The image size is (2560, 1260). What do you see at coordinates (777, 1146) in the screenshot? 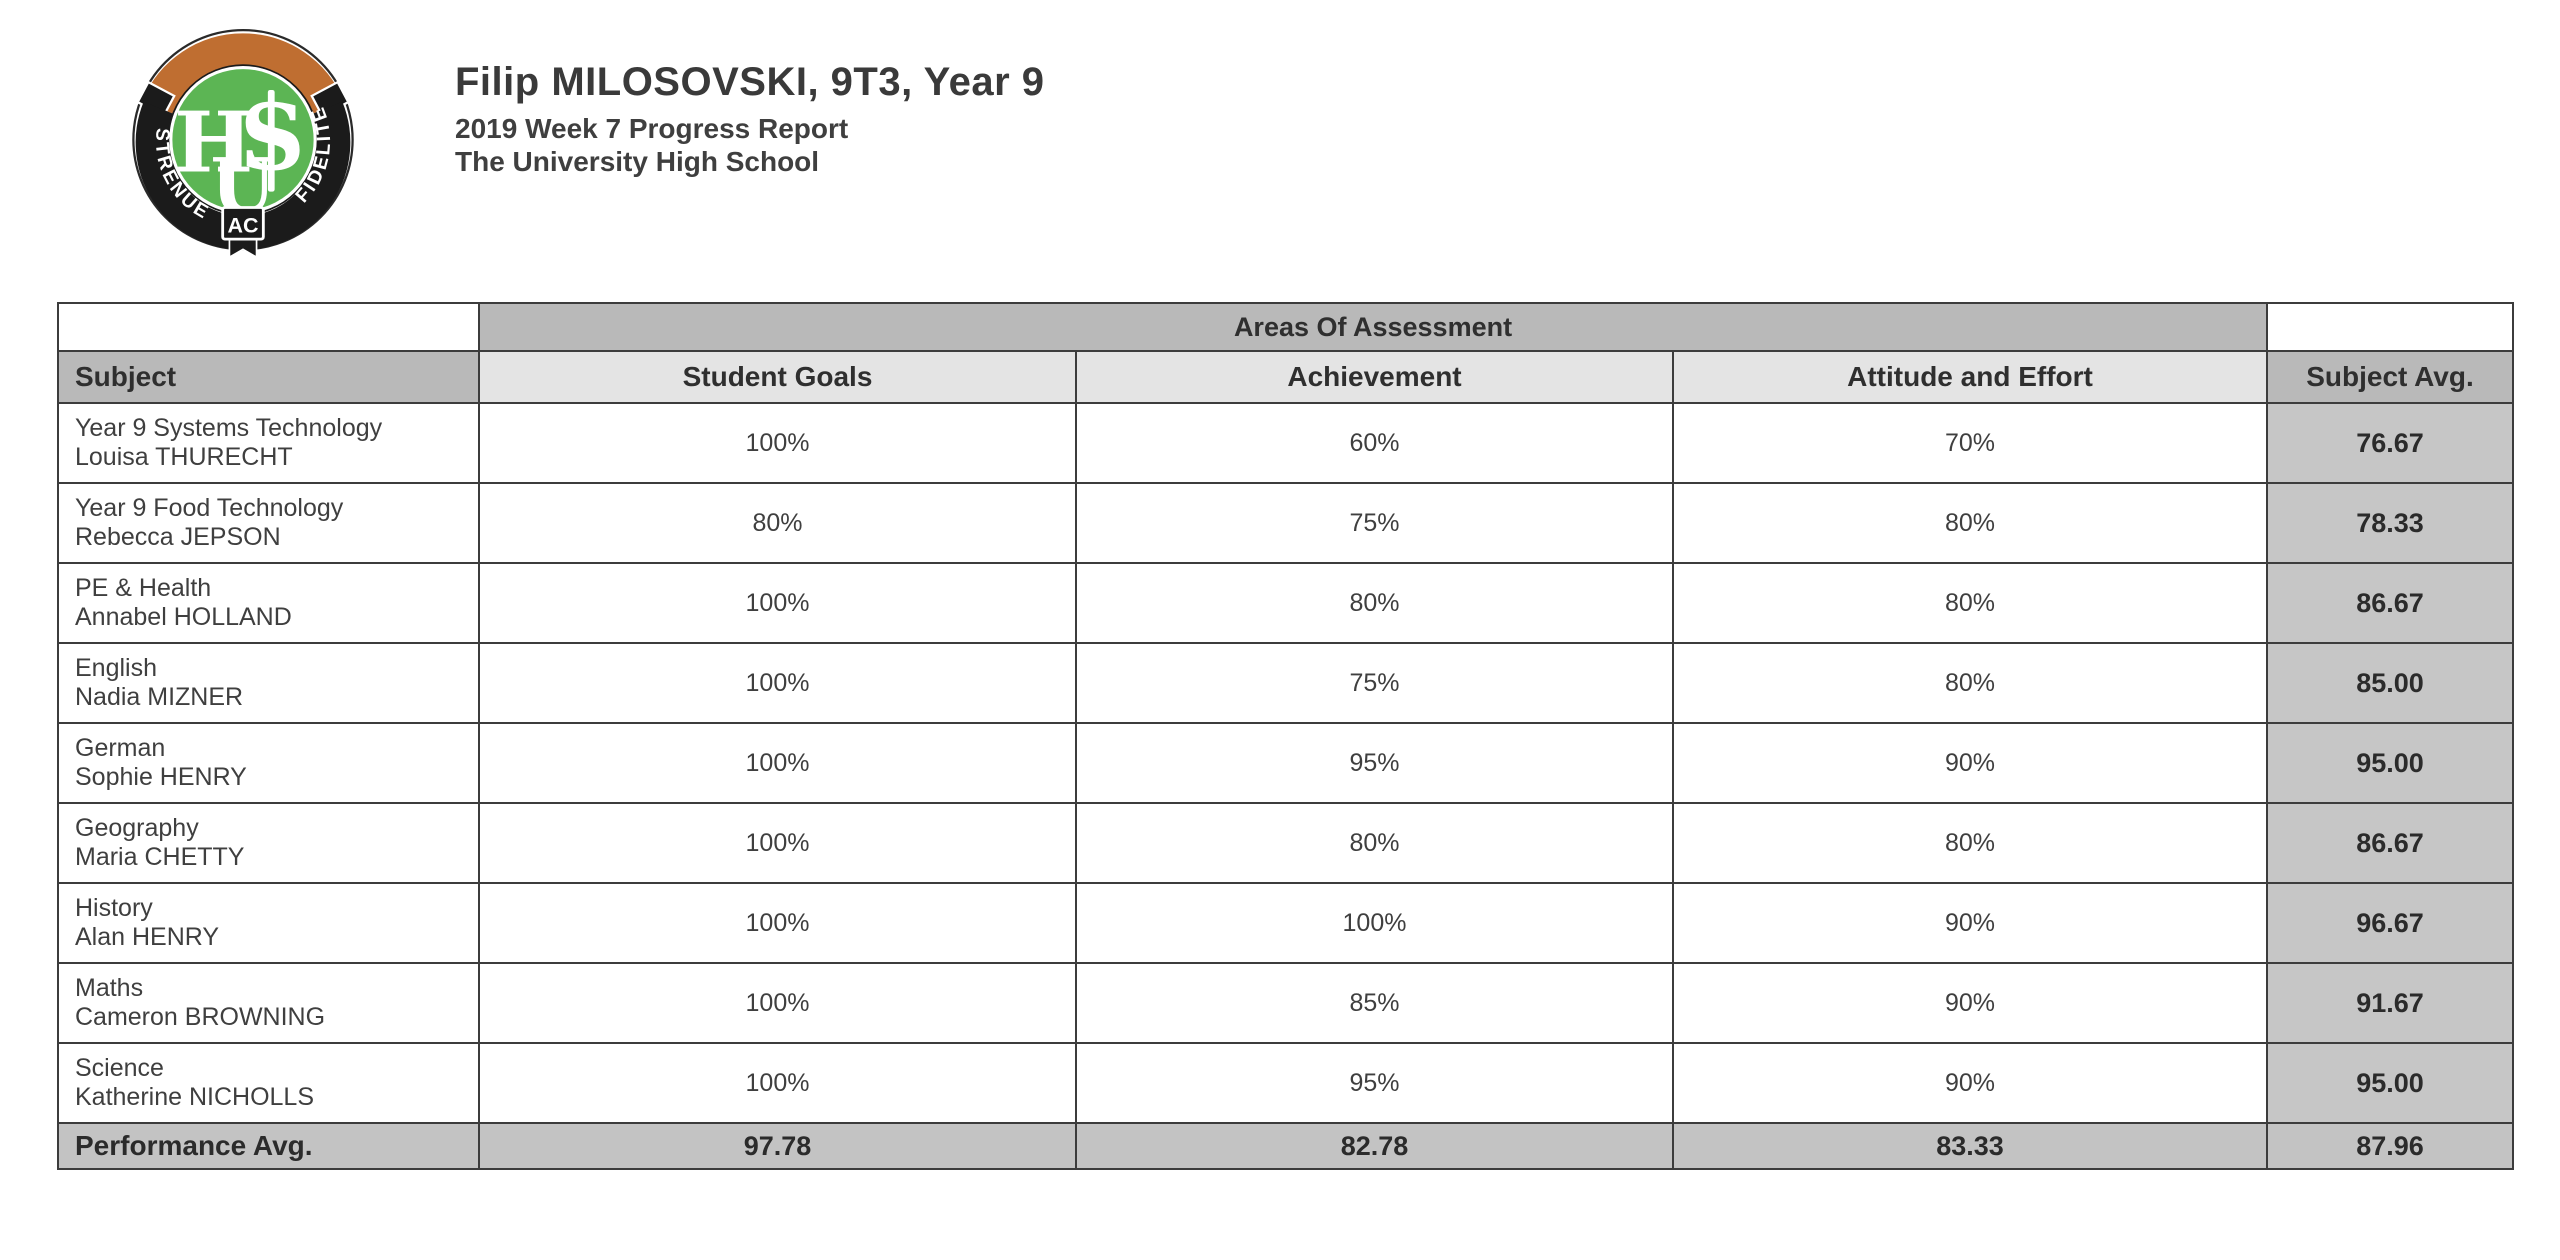
I see `performance-avg-student-goals: 97.78` at bounding box center [777, 1146].